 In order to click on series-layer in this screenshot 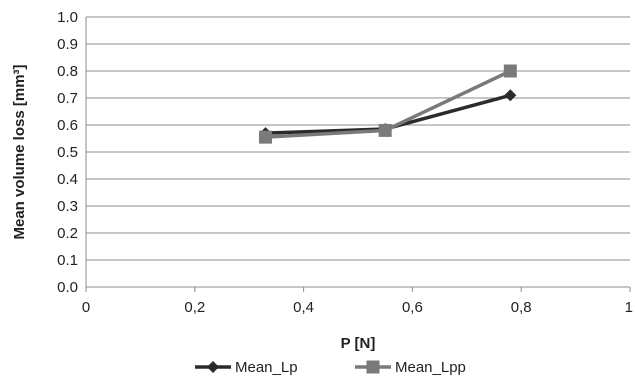, I will do `click(388, 104)`.